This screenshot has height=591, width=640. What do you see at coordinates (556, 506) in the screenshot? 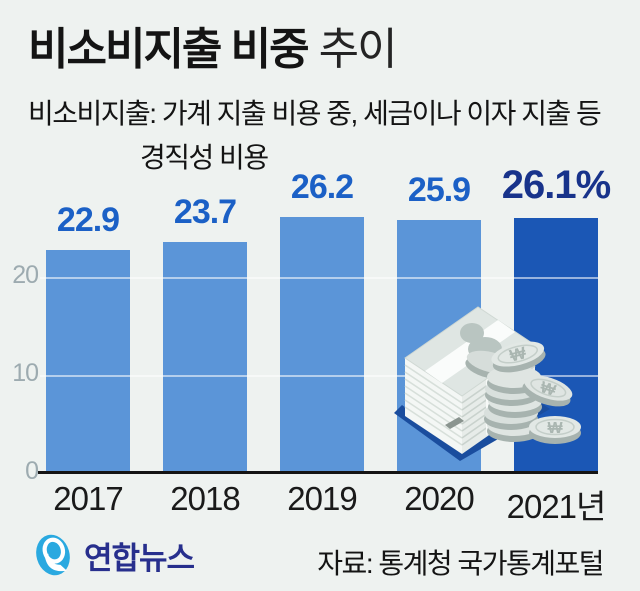
I see `x-axis-label-2021년: 2021년` at bounding box center [556, 506].